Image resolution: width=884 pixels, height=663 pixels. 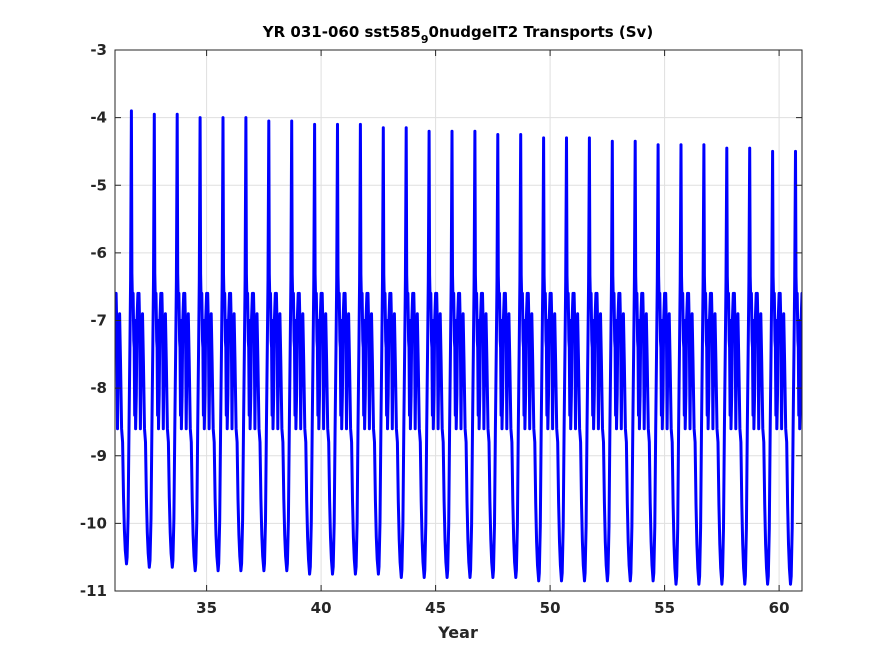 What do you see at coordinates (425, 39) in the screenshot?
I see `chart-title-subscript: 9` at bounding box center [425, 39].